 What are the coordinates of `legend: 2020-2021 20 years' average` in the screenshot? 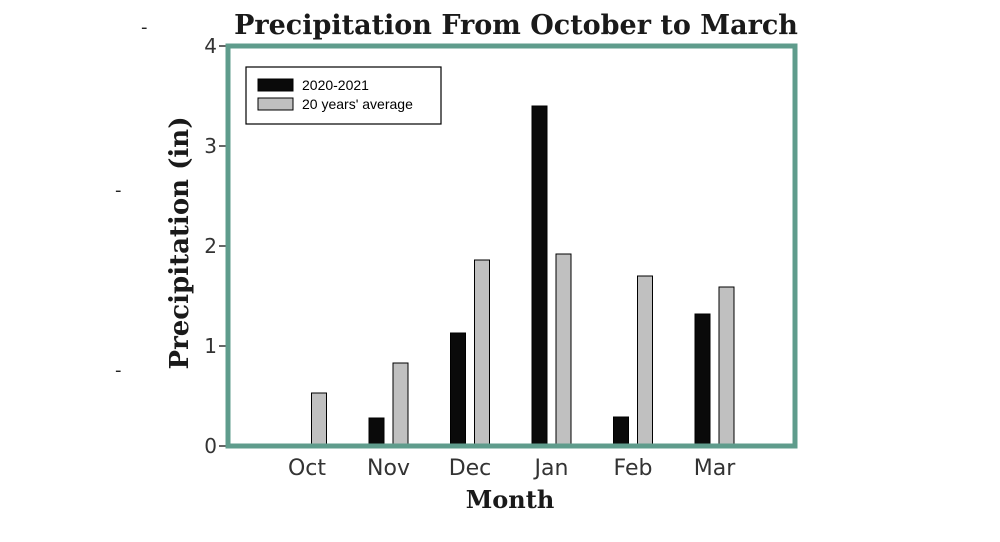 It's located at (343, 95).